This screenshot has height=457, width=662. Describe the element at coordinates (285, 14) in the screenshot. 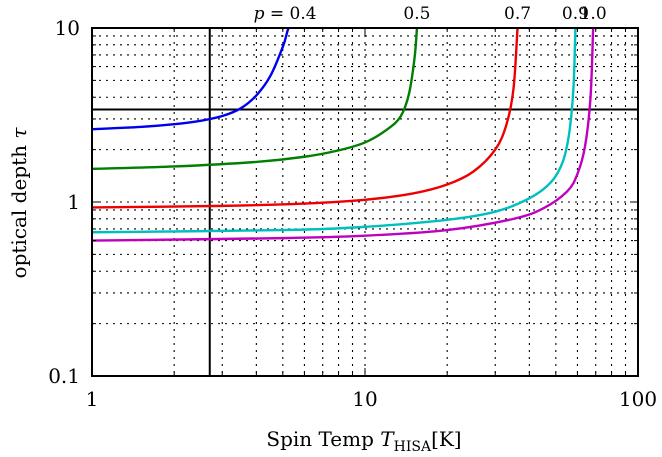

I see `curve-label-0: p = 0.4` at that location.